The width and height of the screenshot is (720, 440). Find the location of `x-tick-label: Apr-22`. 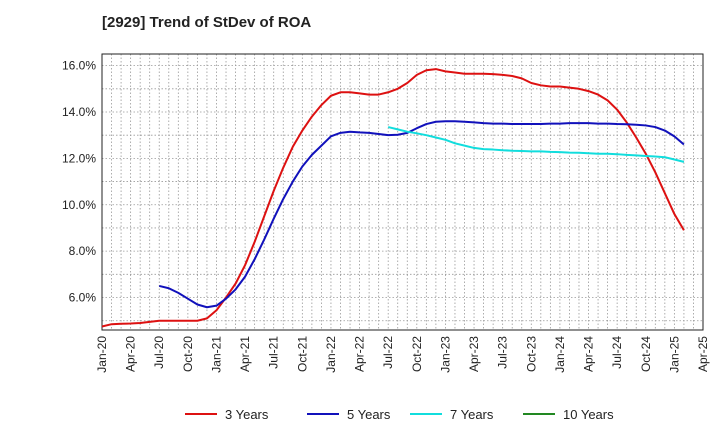

x-tick-label: Apr-22 is located at coordinates (360, 354).